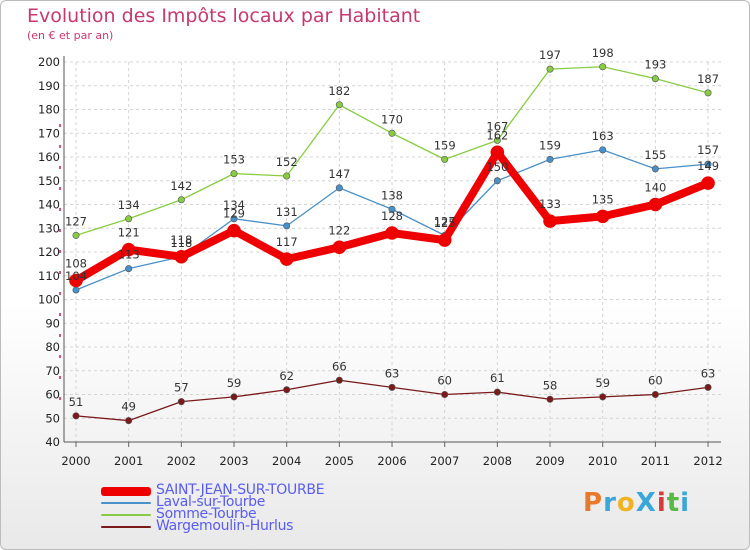 The height and width of the screenshot is (550, 750). I want to click on data-label-laval-sur-tourbe: 104, so click(76, 276).